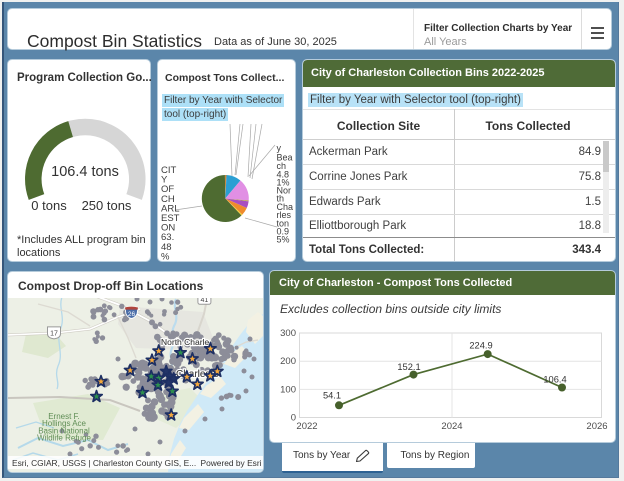 The image size is (624, 481). Describe the element at coordinates (64, 438) in the screenshot. I see `svg-text: Wildlife Refuge` at that location.